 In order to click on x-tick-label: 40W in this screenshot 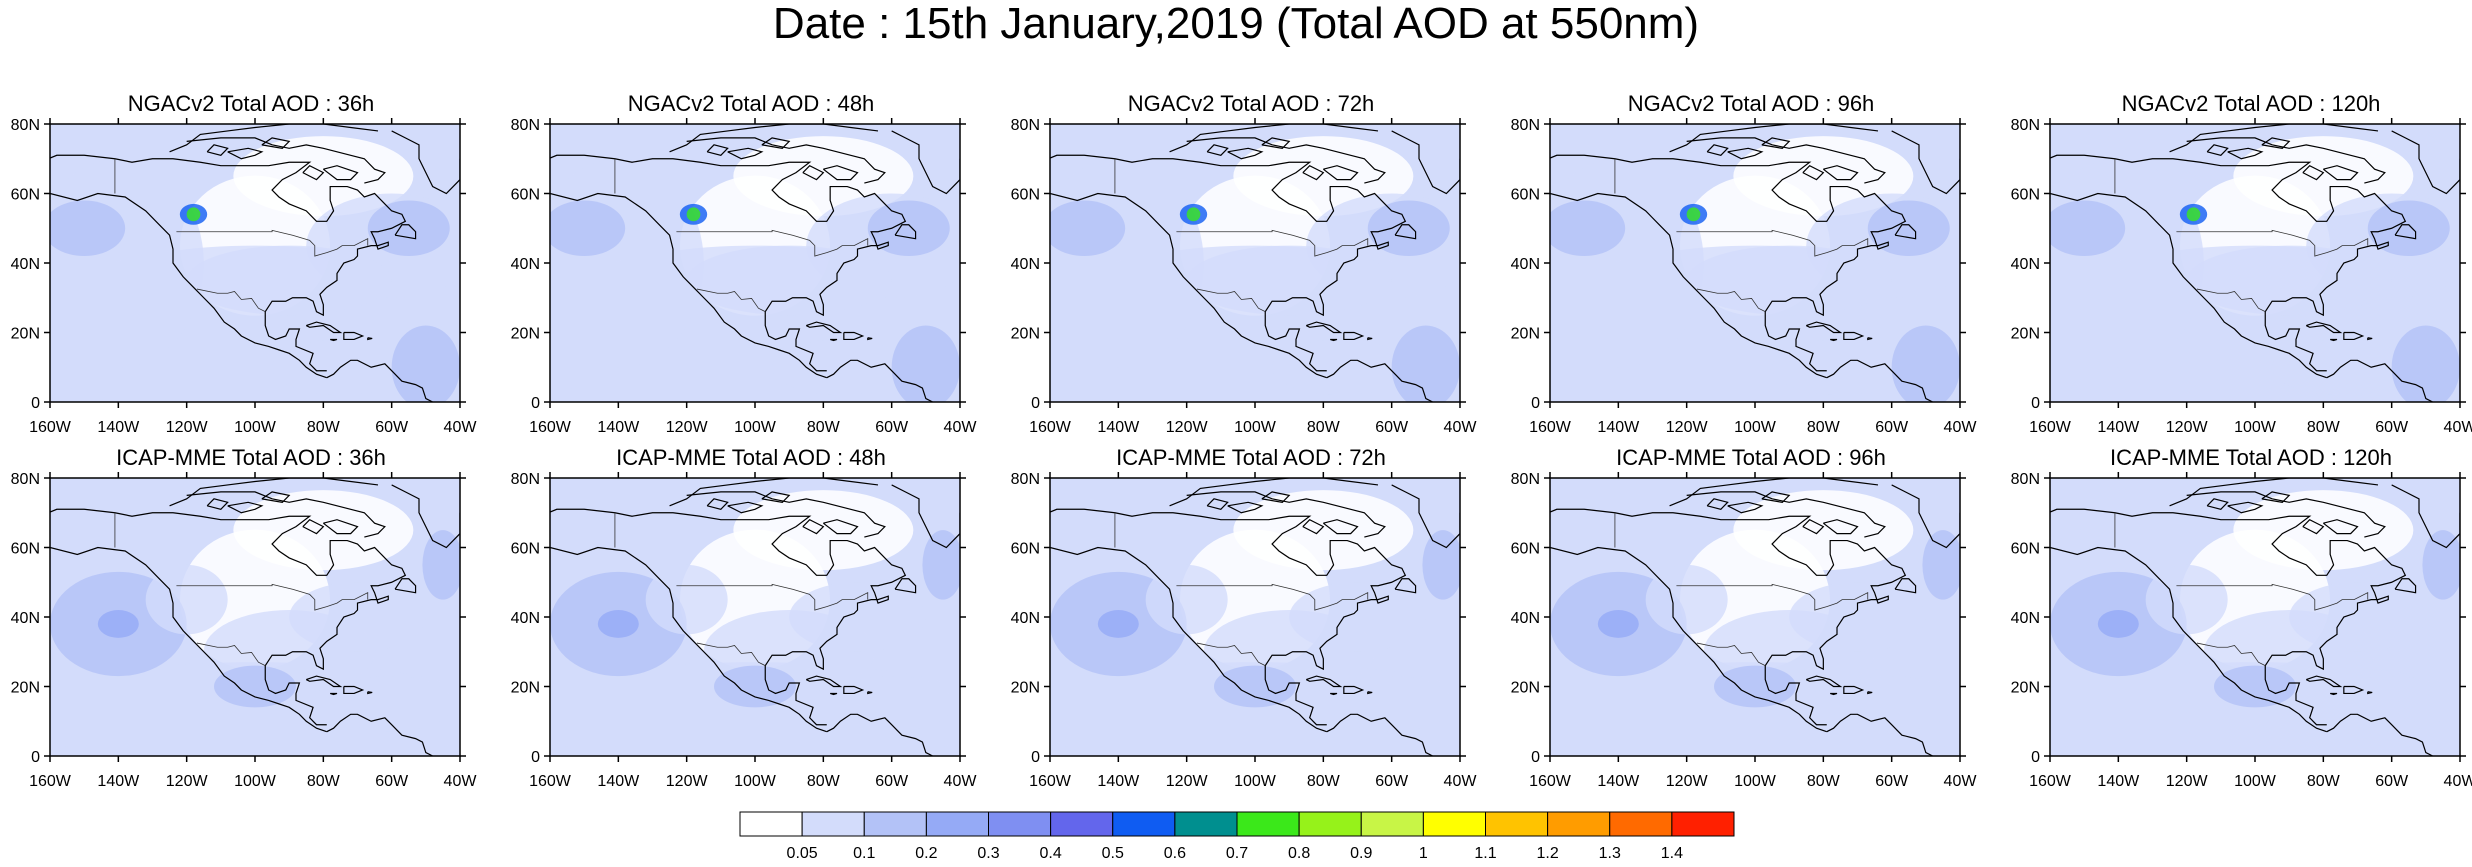, I will do `click(1461, 781)`.